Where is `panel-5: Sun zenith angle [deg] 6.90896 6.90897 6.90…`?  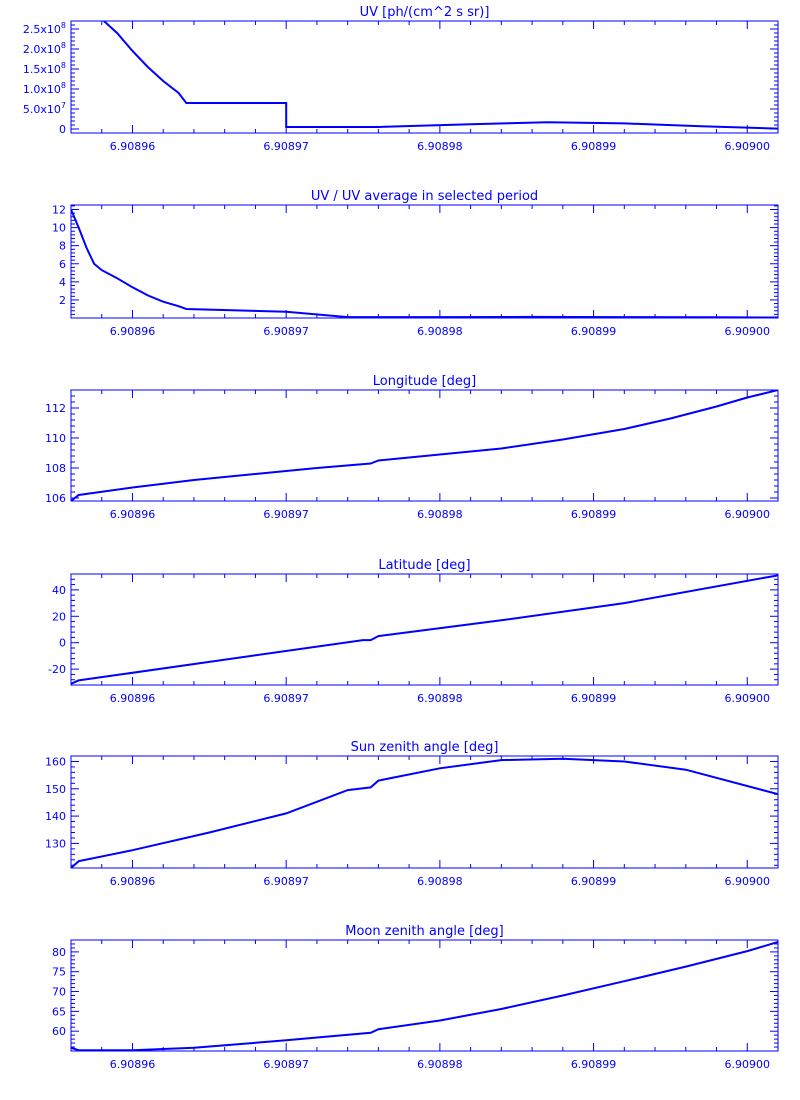
panel-5: Sun zenith angle [deg] 6.90896 6.90897 6.90… is located at coordinates (412, 814).